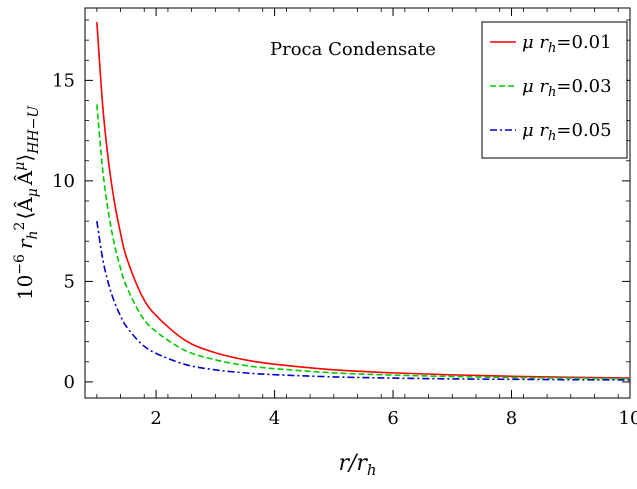 This screenshot has width=637, height=489. What do you see at coordinates (25, 178) in the screenshot?
I see `y-axis-label-expr2: Â` at bounding box center [25, 178].